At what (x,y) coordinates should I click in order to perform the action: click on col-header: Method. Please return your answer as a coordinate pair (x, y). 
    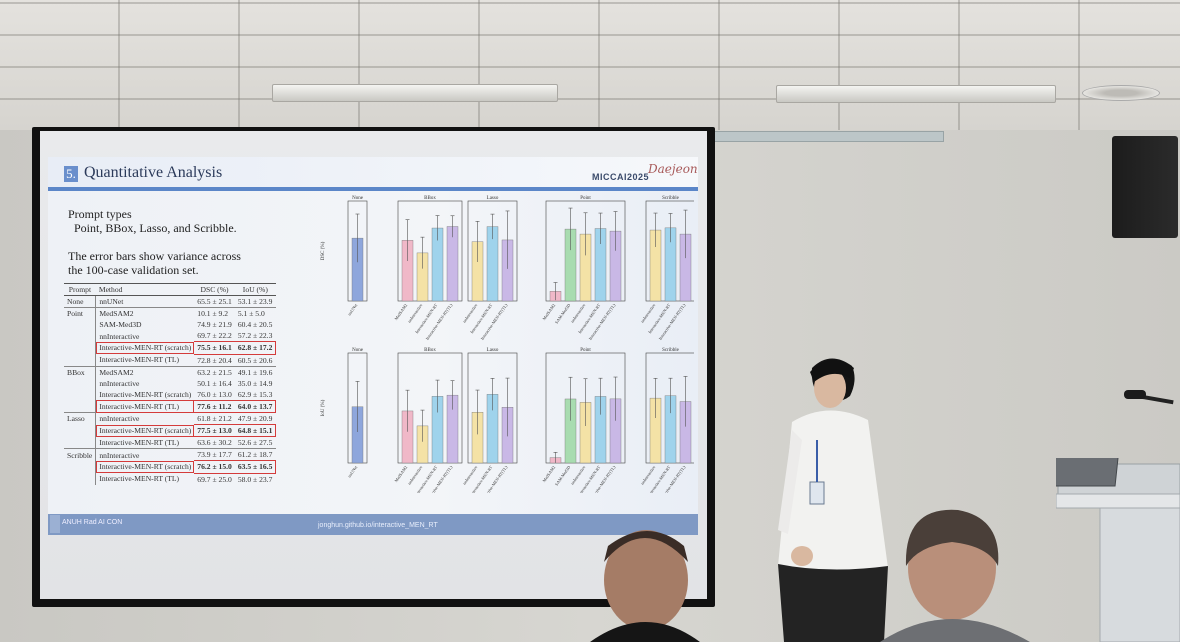
    Looking at the image, I should click on (145, 289).